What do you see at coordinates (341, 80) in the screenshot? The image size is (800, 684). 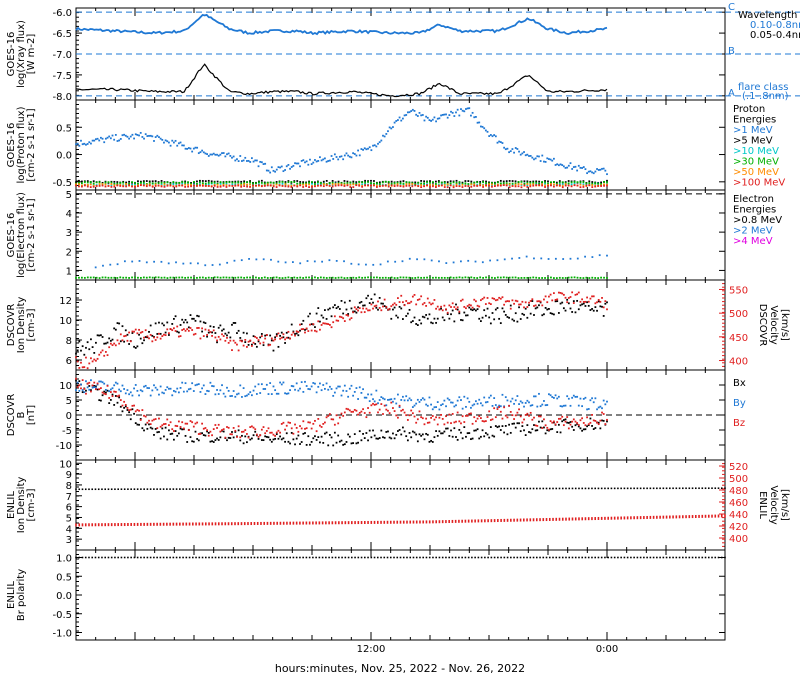 I see `series-0-05-0-4nm` at bounding box center [341, 80].